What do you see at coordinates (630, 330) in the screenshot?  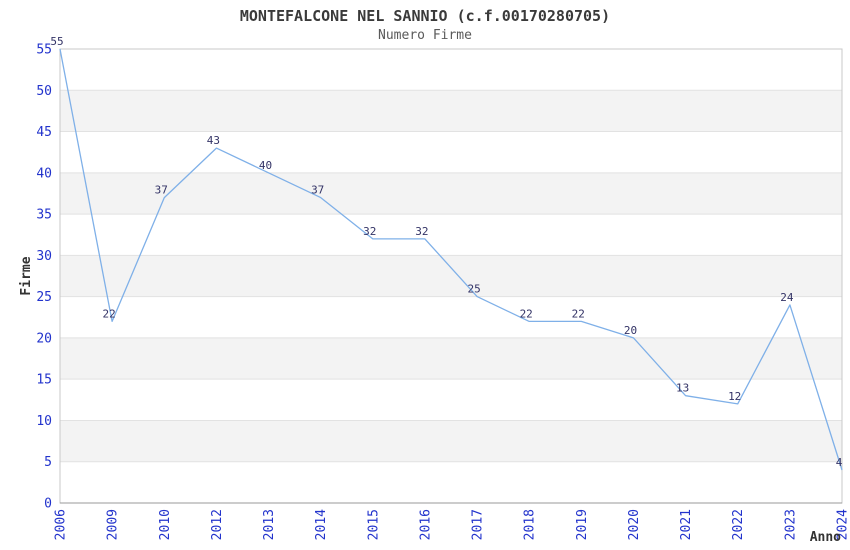 I see `data-label: 20` at bounding box center [630, 330].